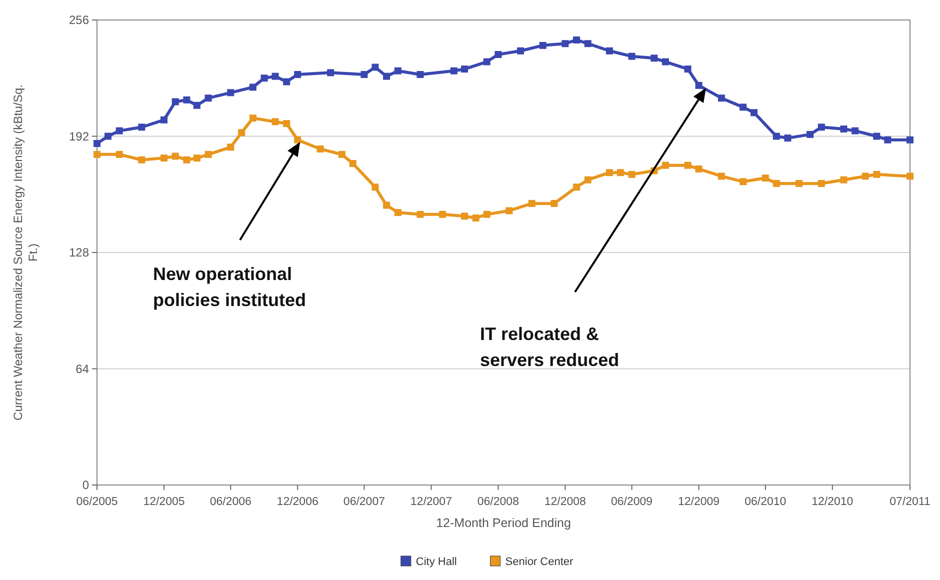  Describe the element at coordinates (503, 523) in the screenshot. I see `x-axis-title: 12-Month Period Ending` at that location.